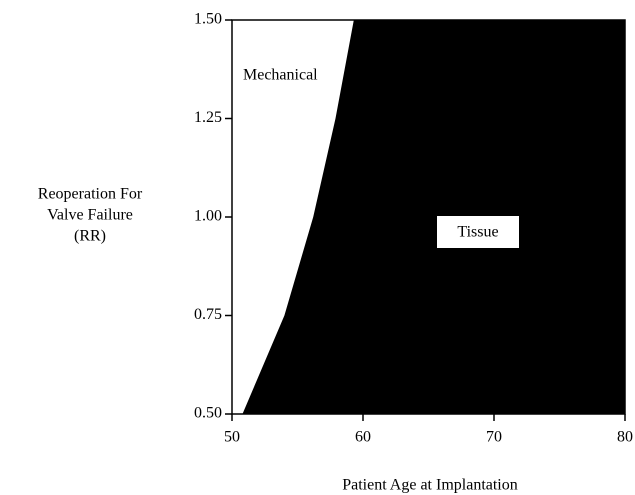 The height and width of the screenshot is (495, 635). I want to click on annotation: Mechanical, so click(280, 75).